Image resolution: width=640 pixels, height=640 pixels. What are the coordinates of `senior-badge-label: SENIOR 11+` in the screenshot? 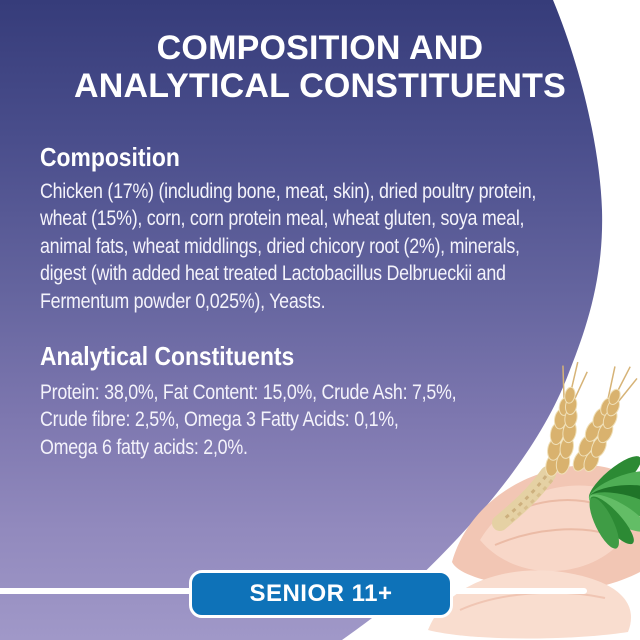 It's located at (321, 593).